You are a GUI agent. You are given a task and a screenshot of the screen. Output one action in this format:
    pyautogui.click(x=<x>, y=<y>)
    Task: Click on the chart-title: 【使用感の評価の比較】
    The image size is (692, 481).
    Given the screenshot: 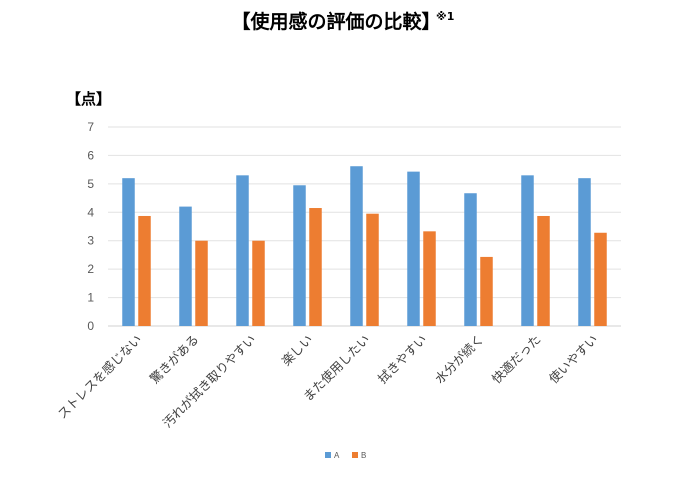 What is the action you would take?
    pyautogui.click(x=335, y=21)
    